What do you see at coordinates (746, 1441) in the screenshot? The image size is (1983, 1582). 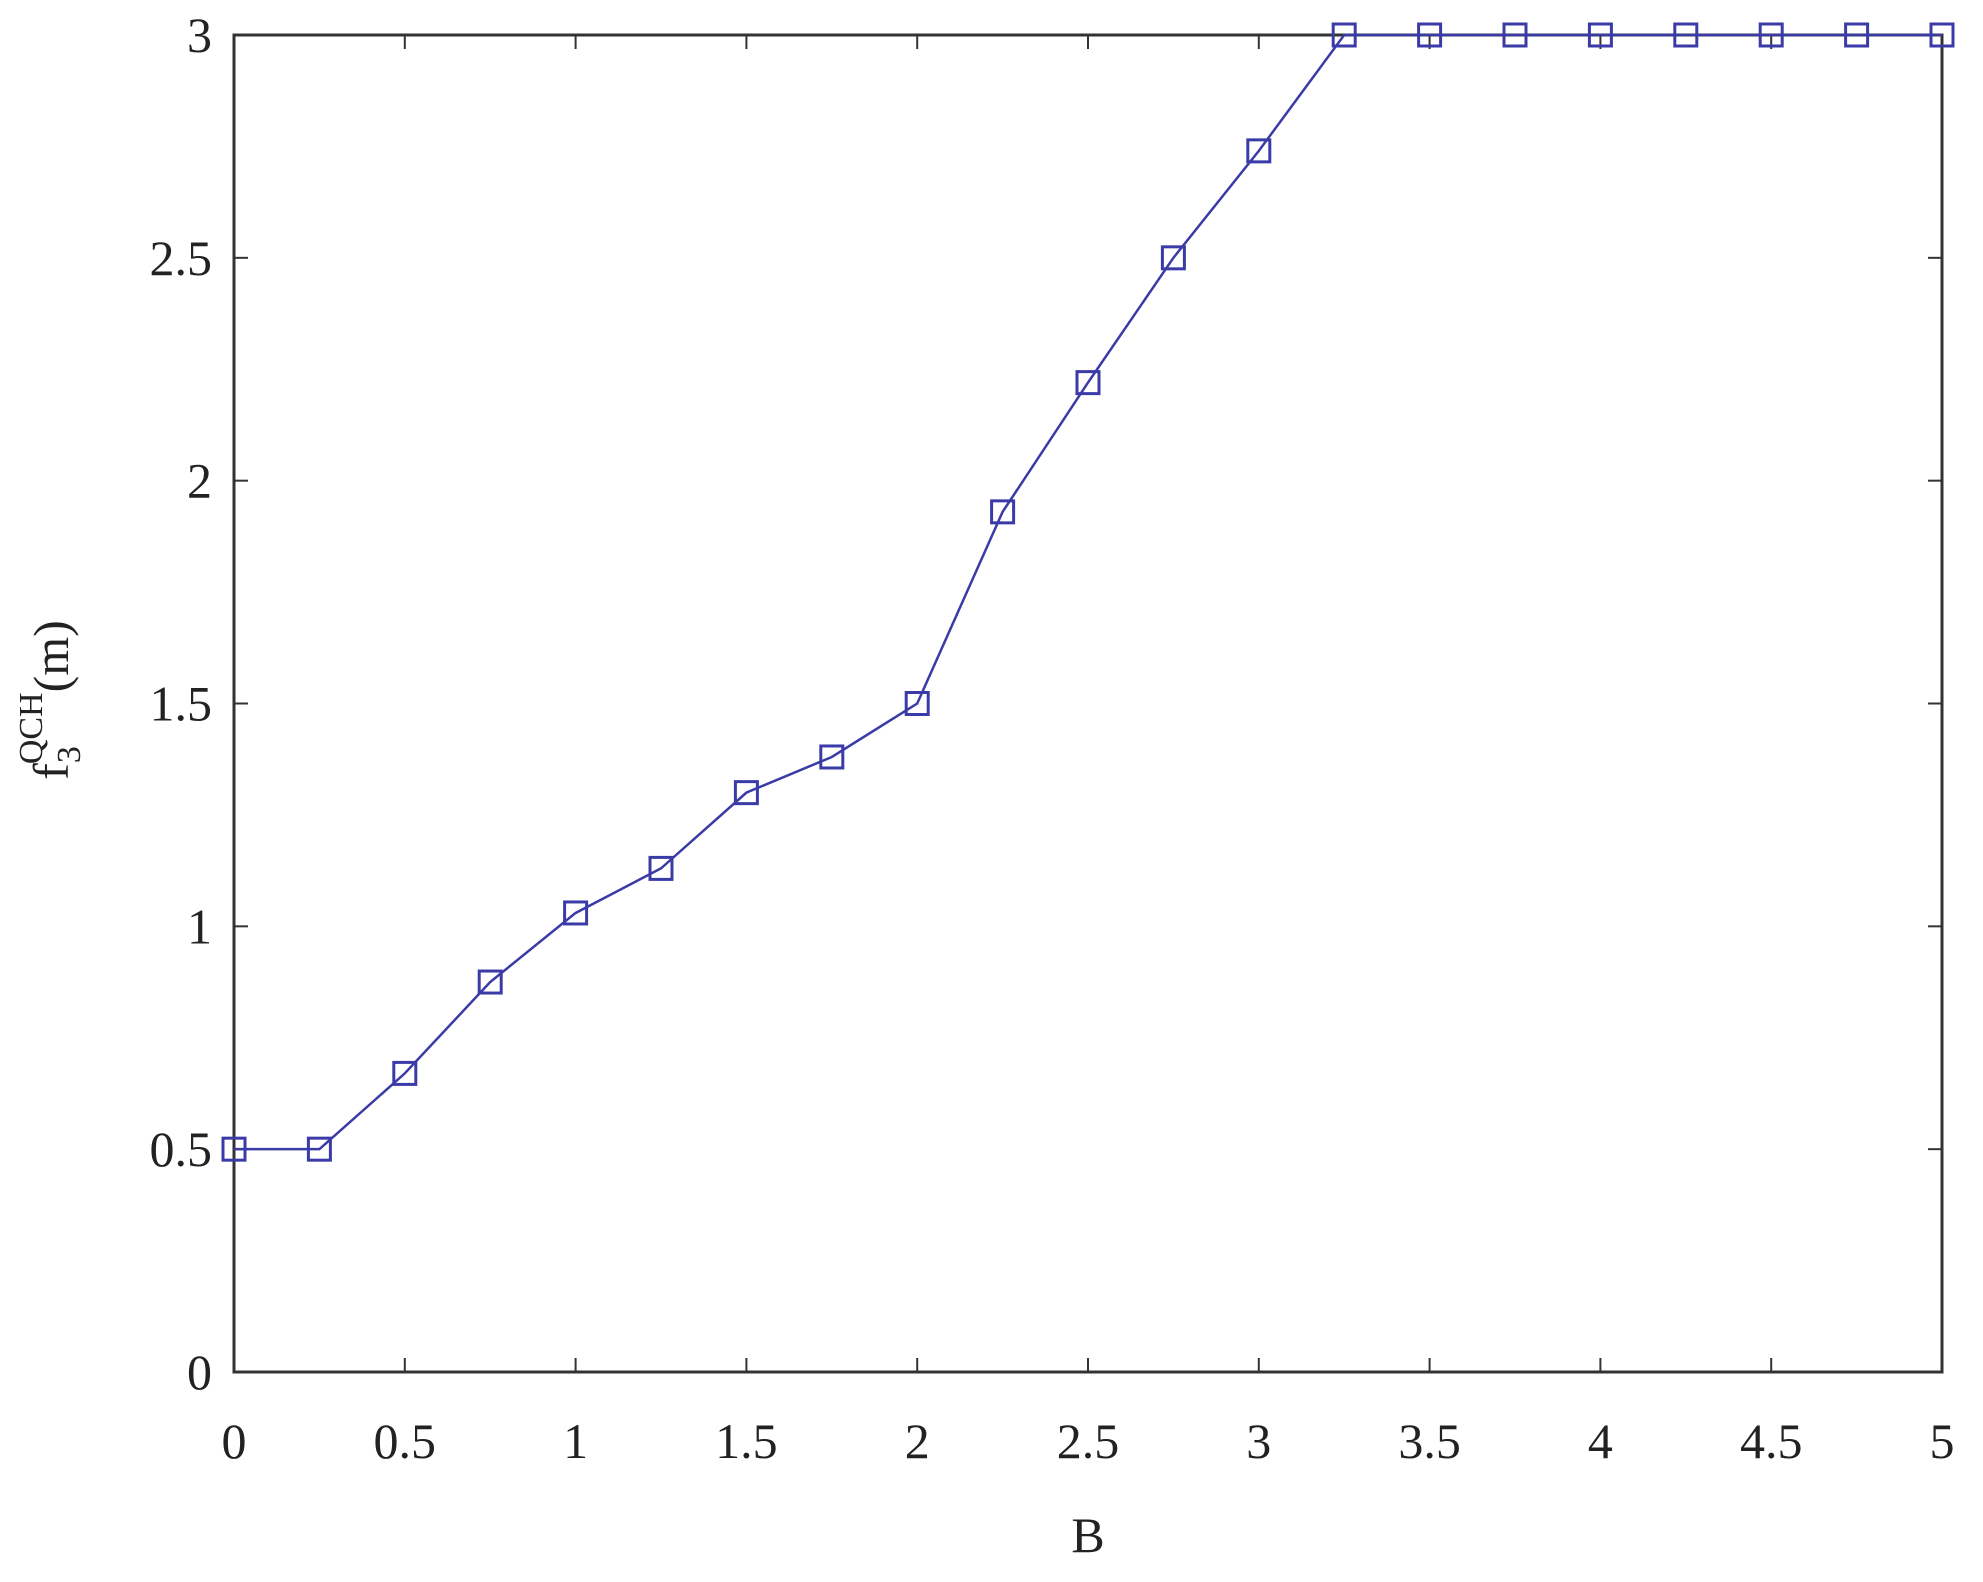 I see `x-tick-label: 1.5` at bounding box center [746, 1441].